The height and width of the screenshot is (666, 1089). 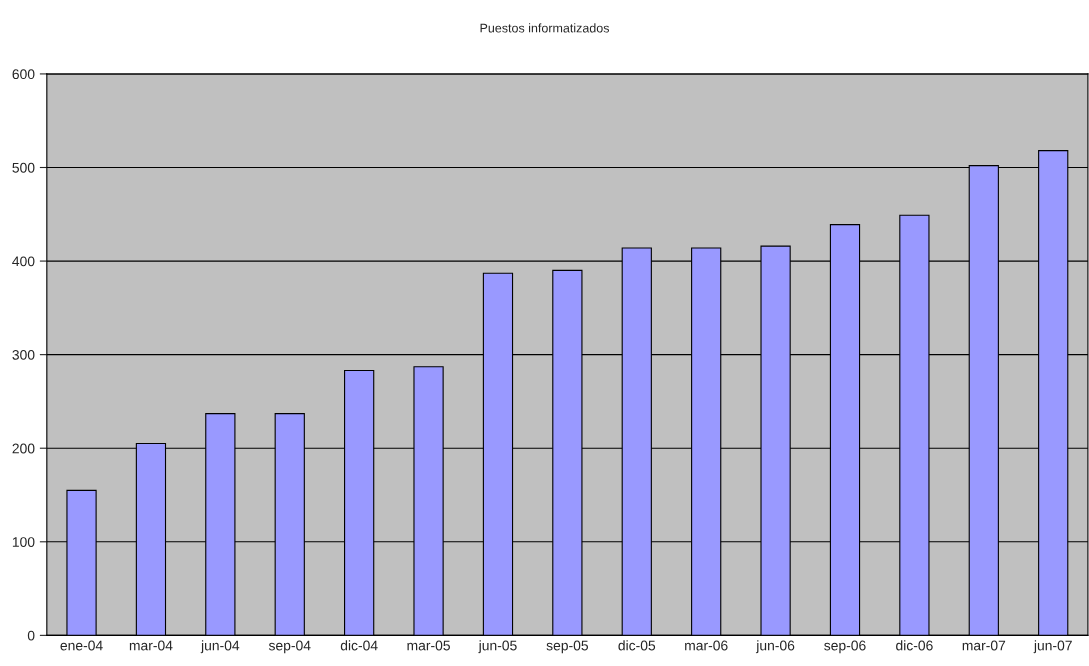 I want to click on x-tick-label: ene-04, so click(x=81, y=645).